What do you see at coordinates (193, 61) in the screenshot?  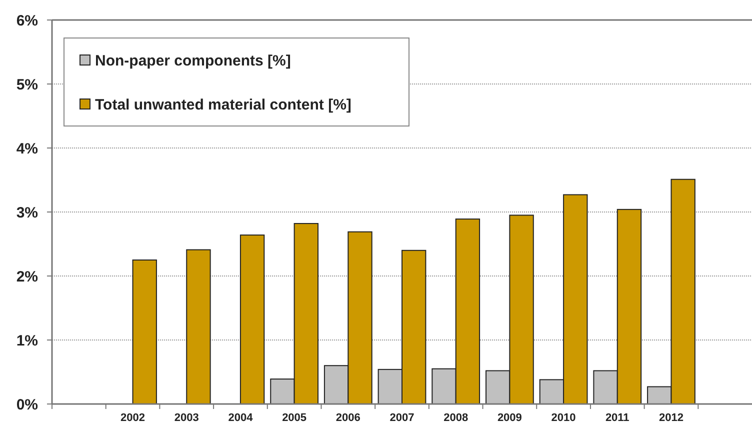 I see `legend-label: Non-paper components [%]` at bounding box center [193, 61].